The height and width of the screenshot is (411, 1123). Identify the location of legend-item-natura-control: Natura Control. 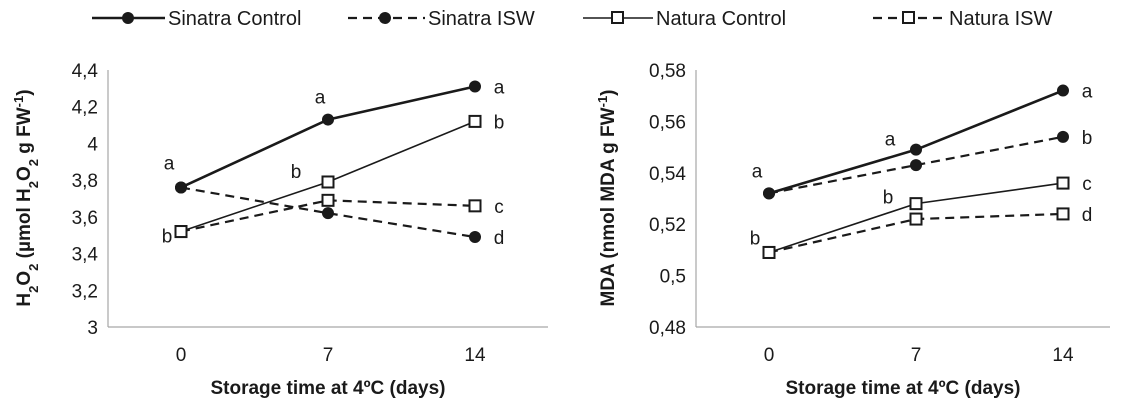
(684, 19).